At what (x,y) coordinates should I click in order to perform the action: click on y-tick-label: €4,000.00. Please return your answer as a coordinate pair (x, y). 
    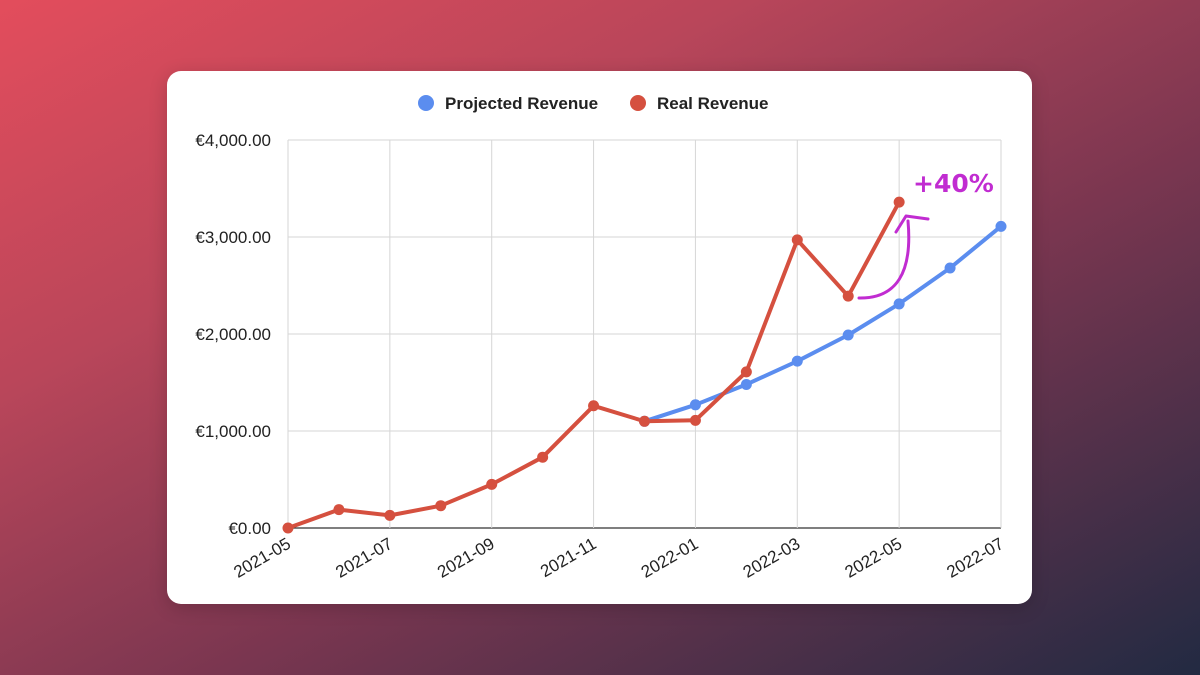
    Looking at the image, I should click on (233, 140).